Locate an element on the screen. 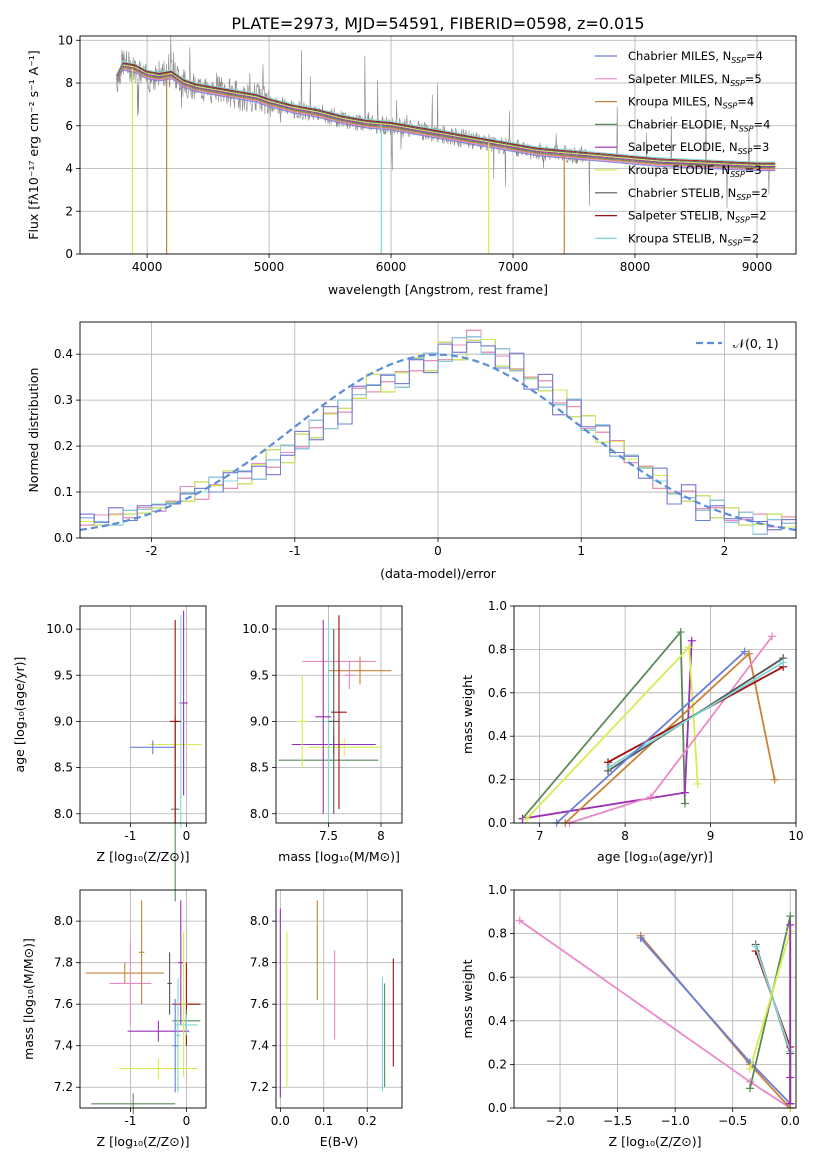 This screenshot has height=1174, width=819. y-tick-label: 4 is located at coordinates (69, 169).